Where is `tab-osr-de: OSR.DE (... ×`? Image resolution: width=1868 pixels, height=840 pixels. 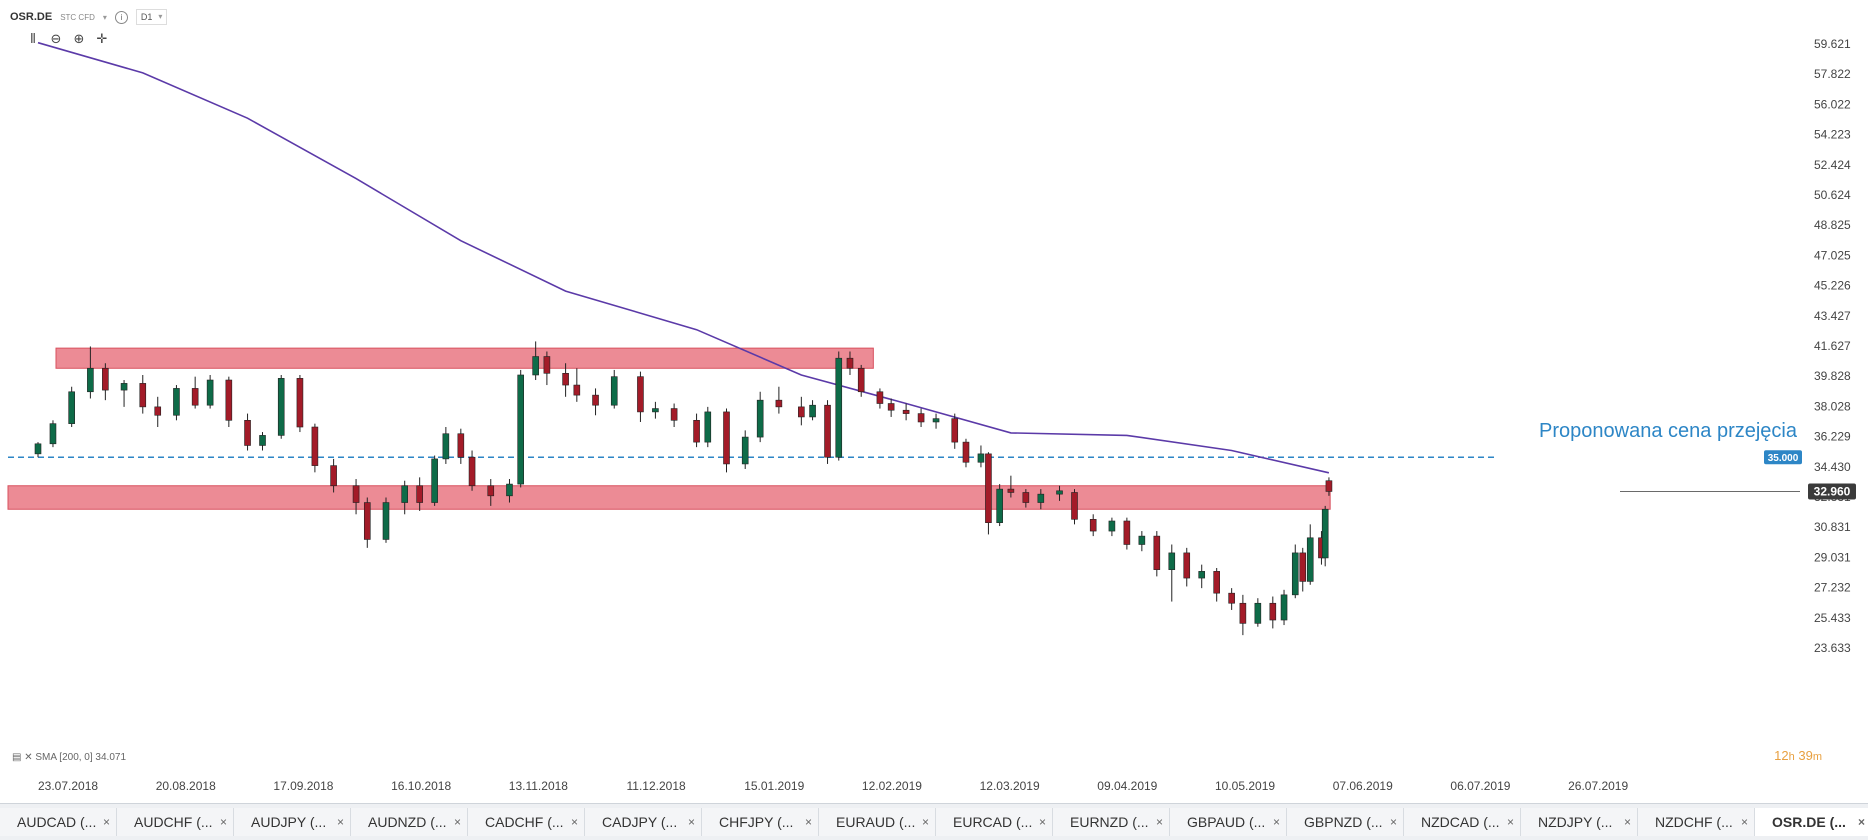
tab-osr-de: OSR.DE (... × is located at coordinates (1811, 822).